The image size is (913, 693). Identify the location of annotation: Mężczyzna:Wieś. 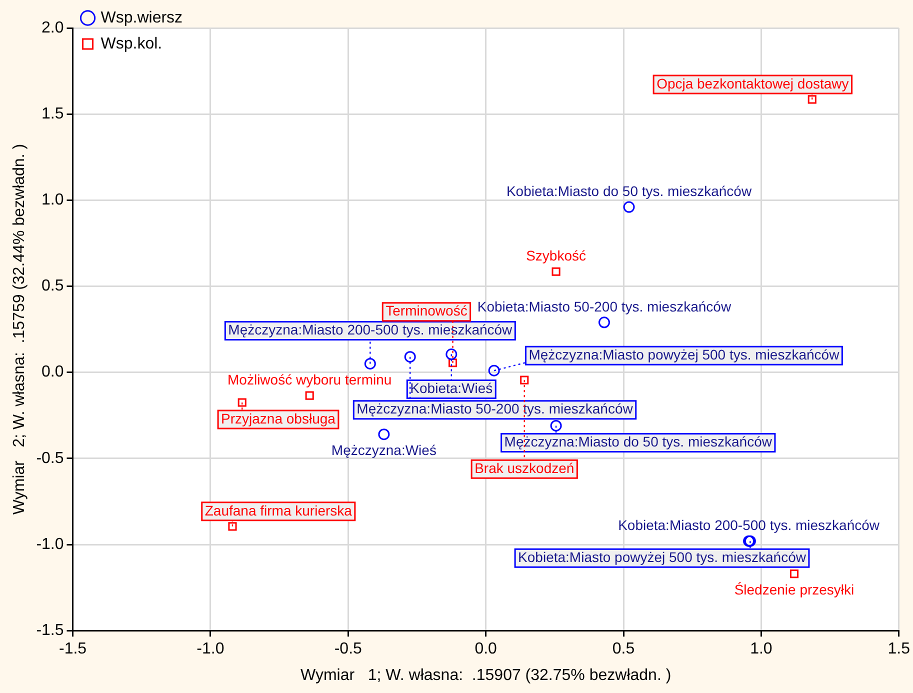
(383, 450).